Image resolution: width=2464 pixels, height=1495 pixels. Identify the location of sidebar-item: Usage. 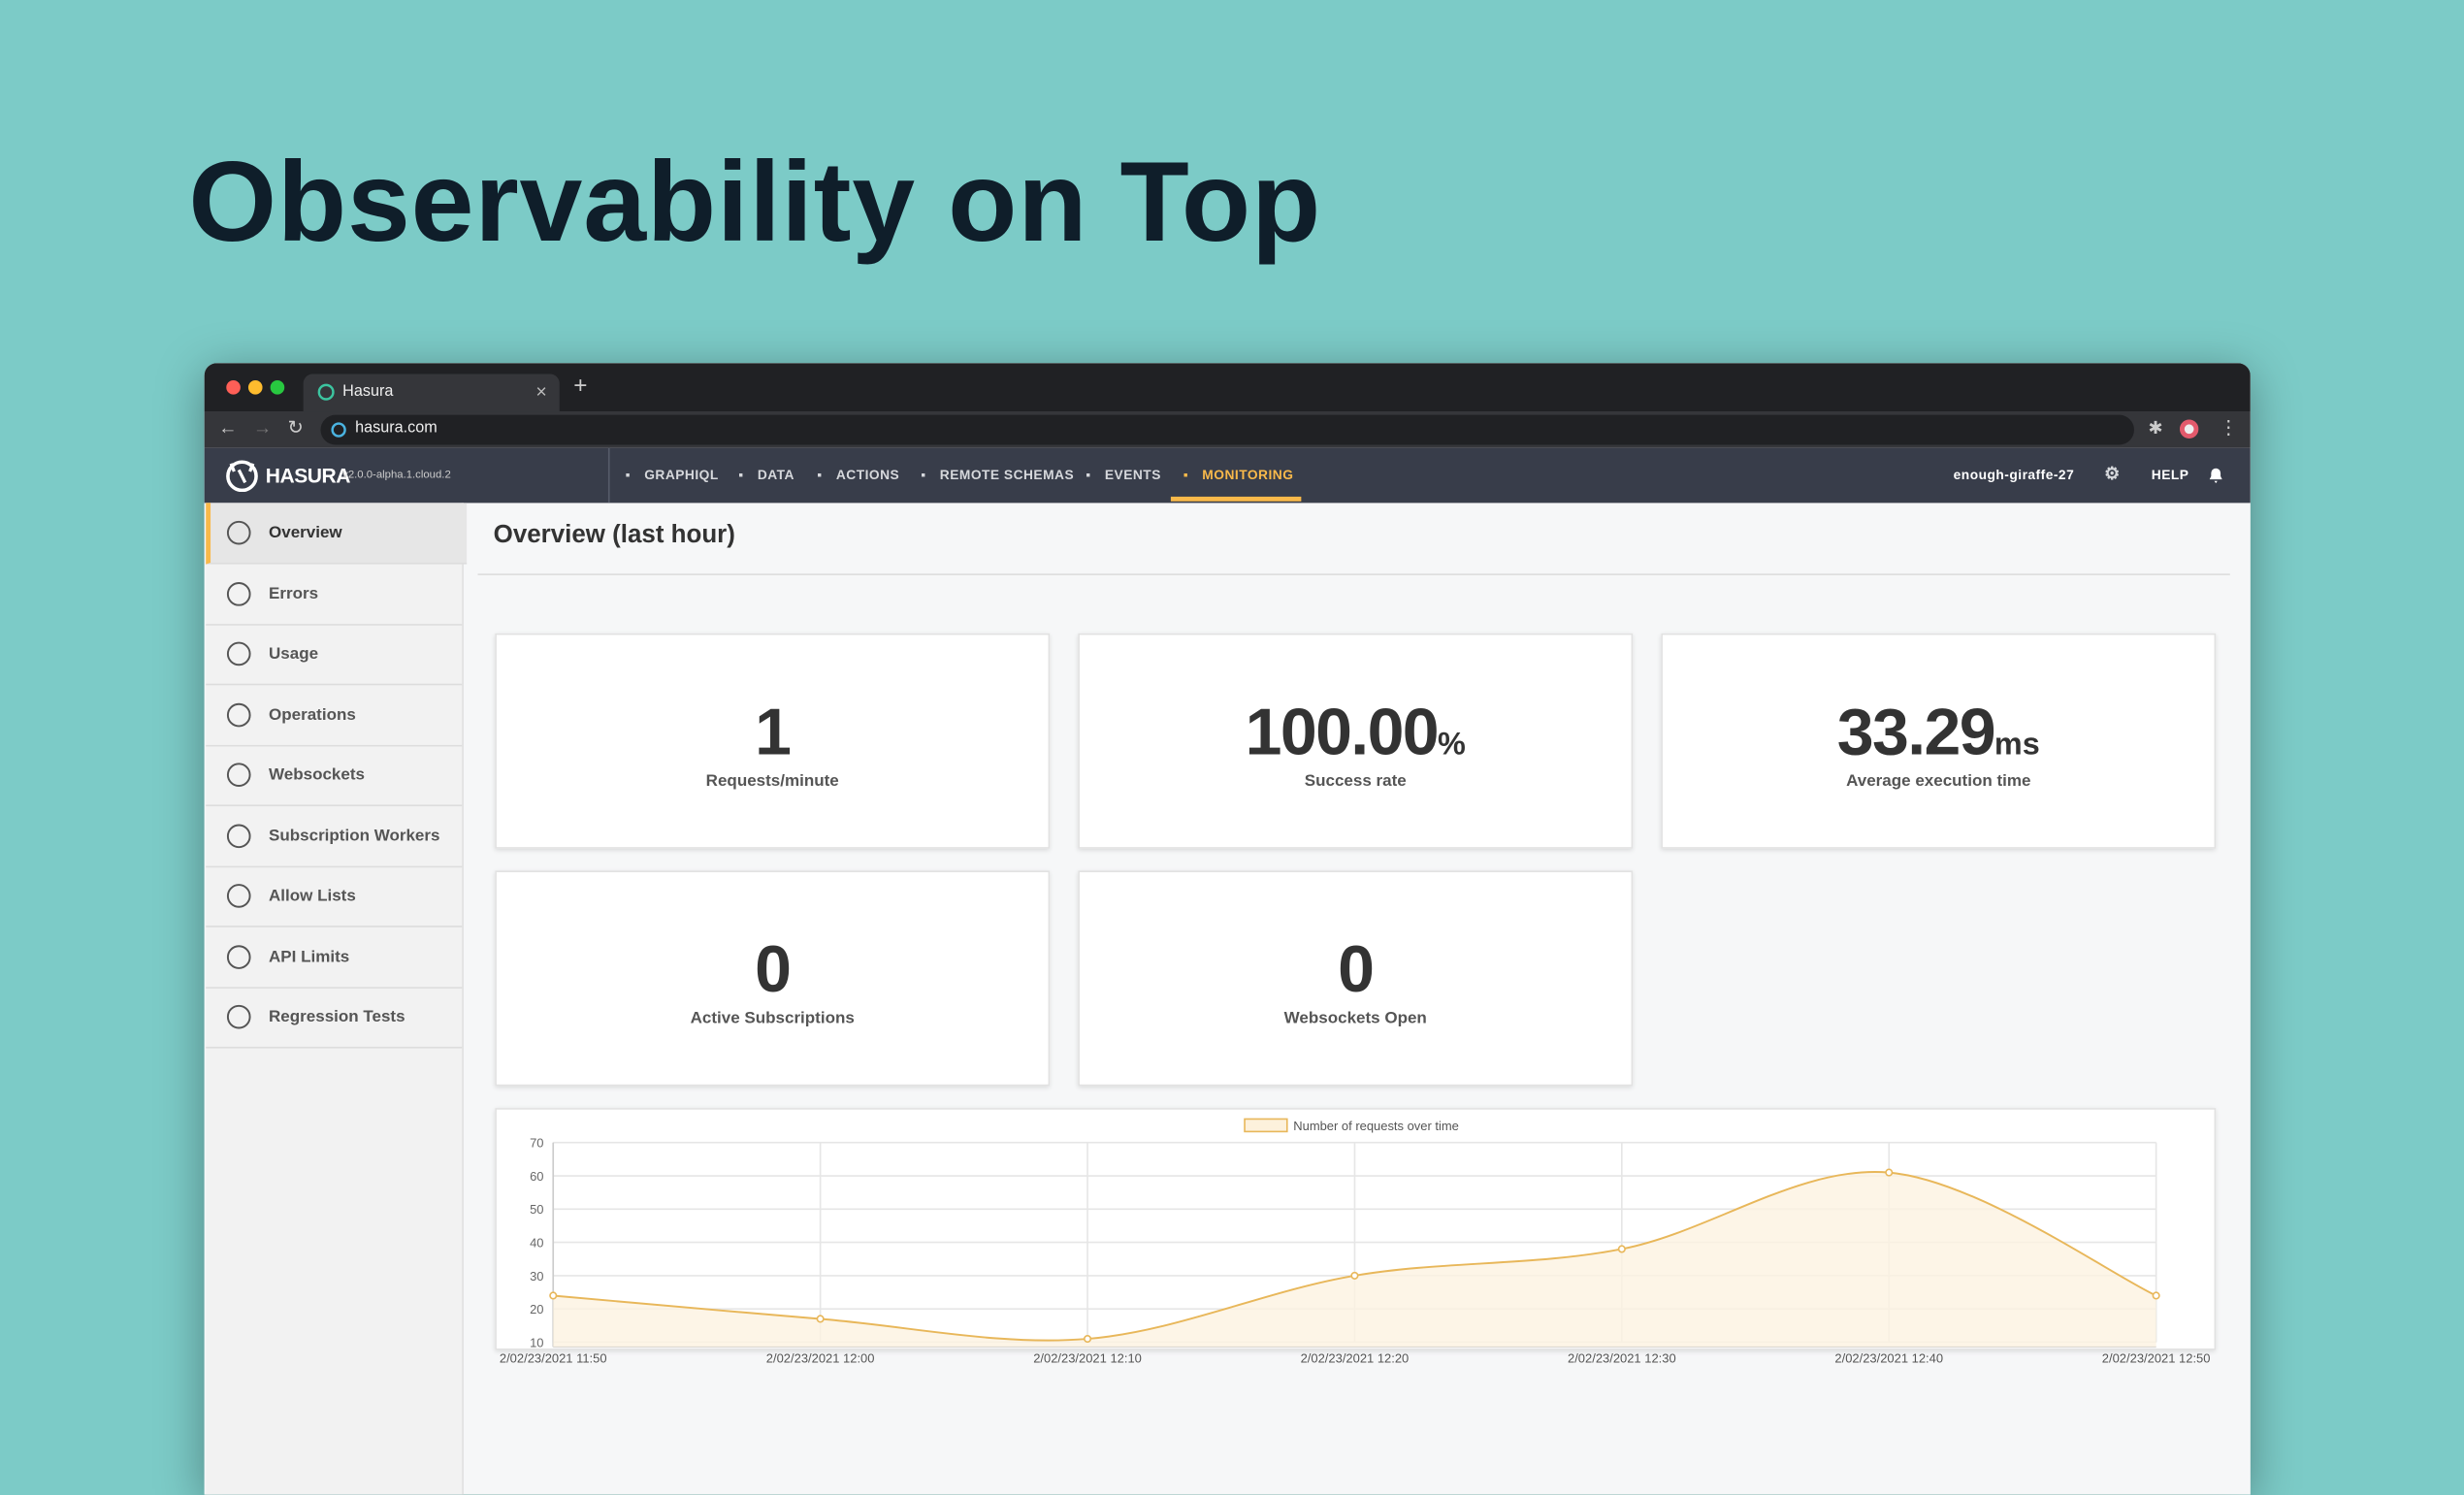
(334, 655).